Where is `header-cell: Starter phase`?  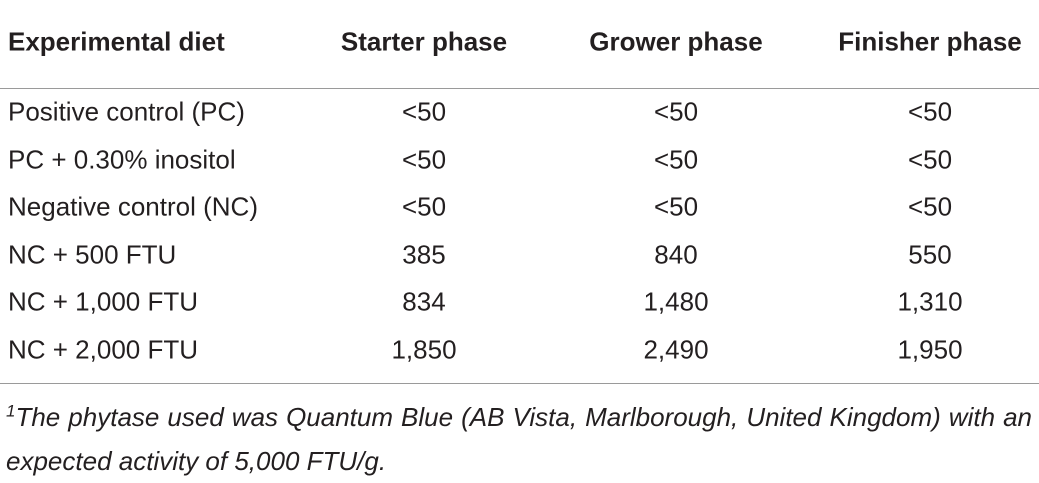
header-cell: Starter phase is located at coordinates (424, 41).